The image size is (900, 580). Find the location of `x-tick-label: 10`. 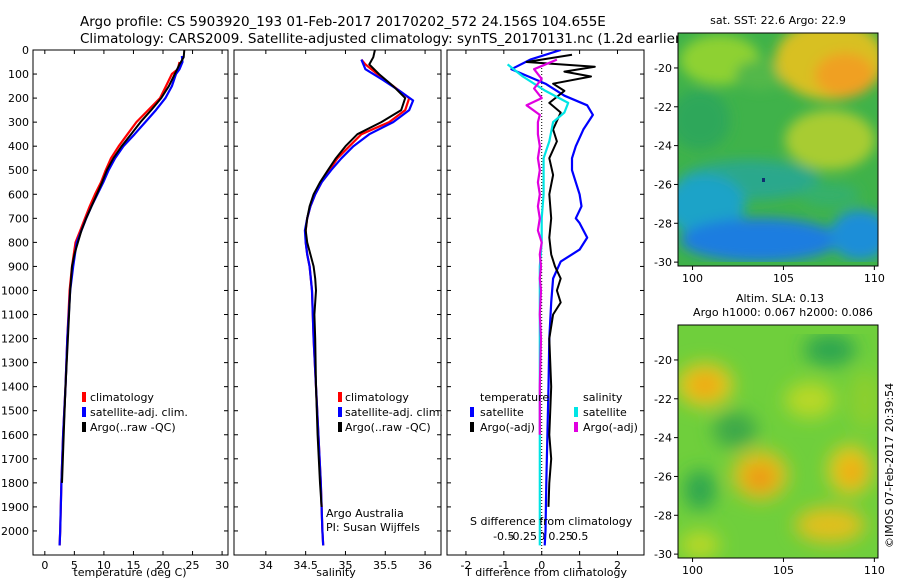

x-tick-label: 10 is located at coordinates (104, 565).